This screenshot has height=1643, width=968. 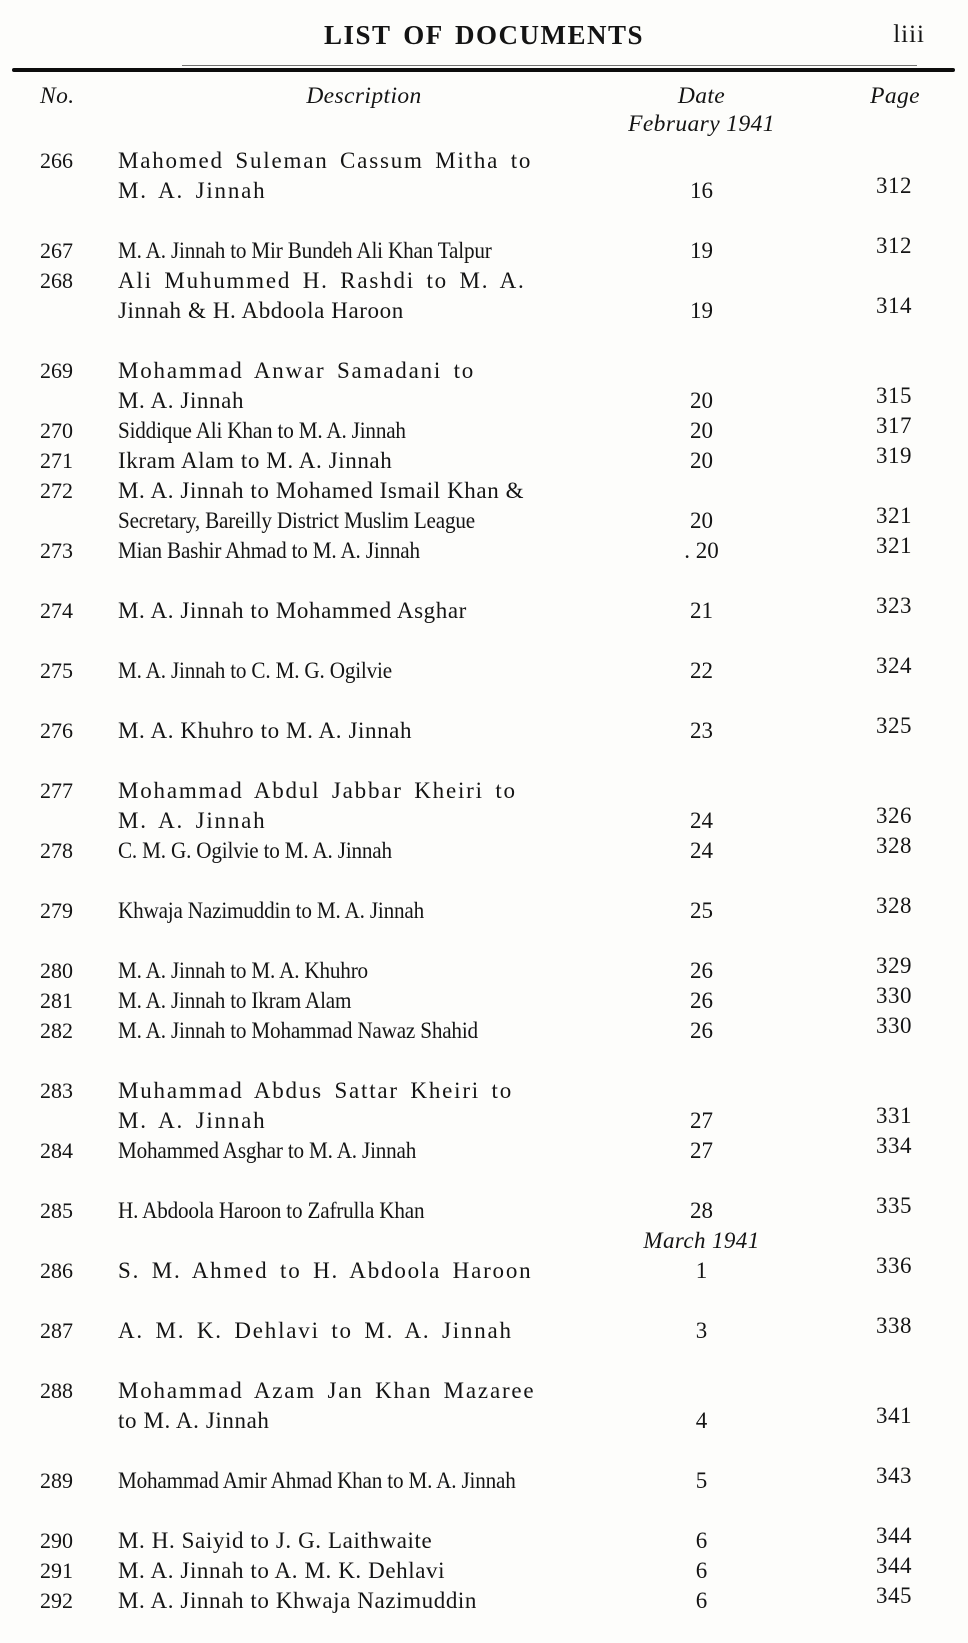 What do you see at coordinates (267, 1150) in the screenshot?
I see `description-line: Mohammed Asghar to M. A. Jinnah` at bounding box center [267, 1150].